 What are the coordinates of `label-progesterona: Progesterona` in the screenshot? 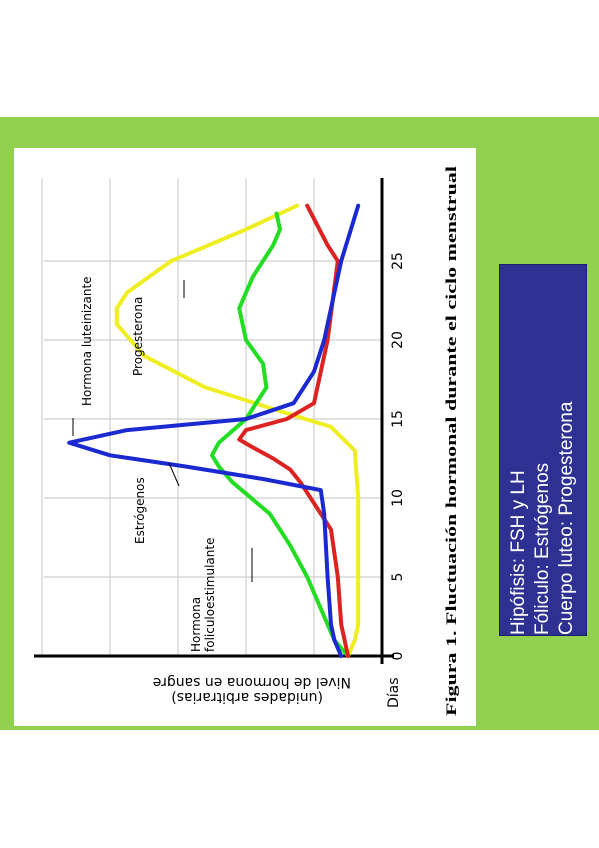 It's located at (138, 336).